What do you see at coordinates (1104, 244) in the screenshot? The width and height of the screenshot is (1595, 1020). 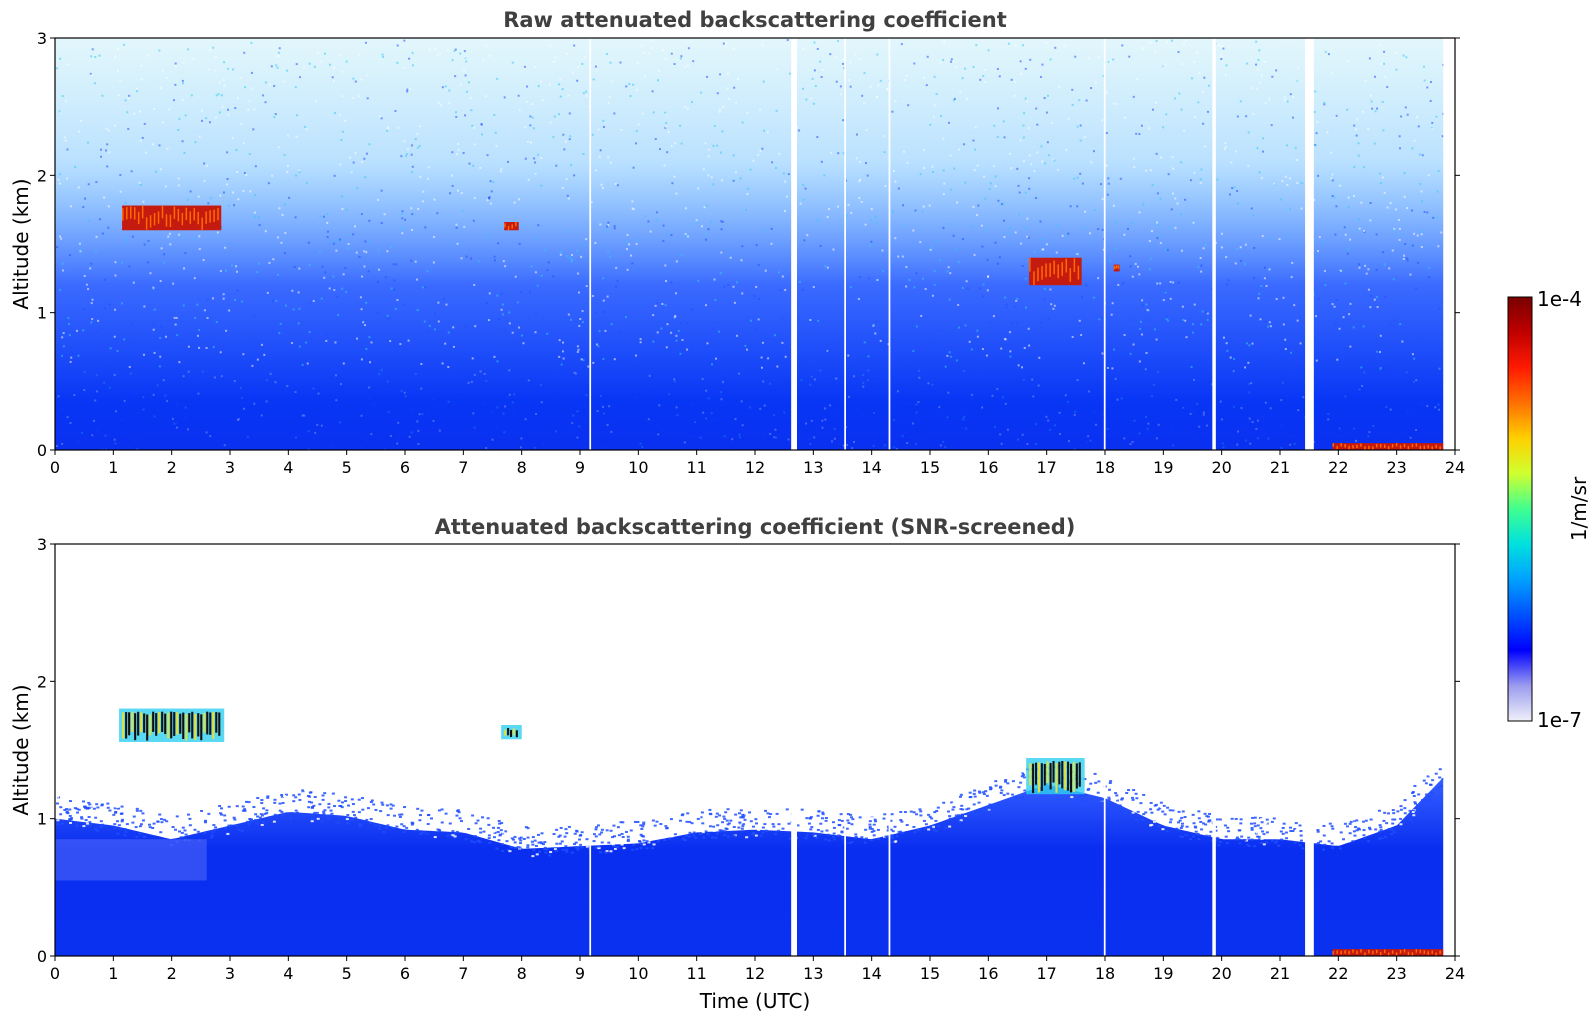 I see `data-gap` at bounding box center [1104, 244].